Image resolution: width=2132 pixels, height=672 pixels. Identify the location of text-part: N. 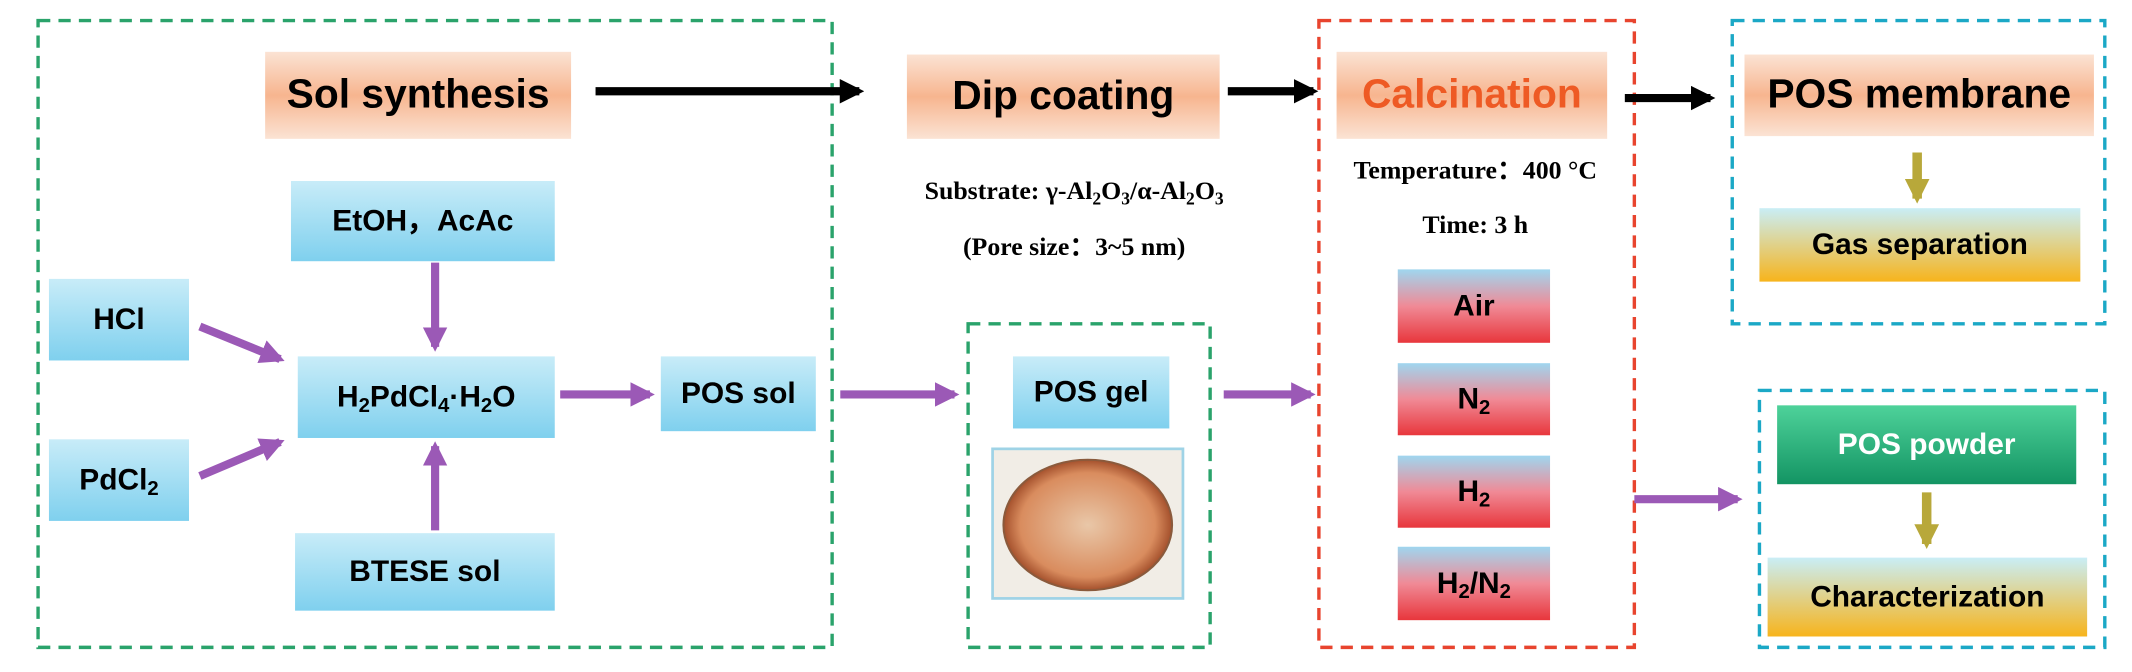
(1468, 398).